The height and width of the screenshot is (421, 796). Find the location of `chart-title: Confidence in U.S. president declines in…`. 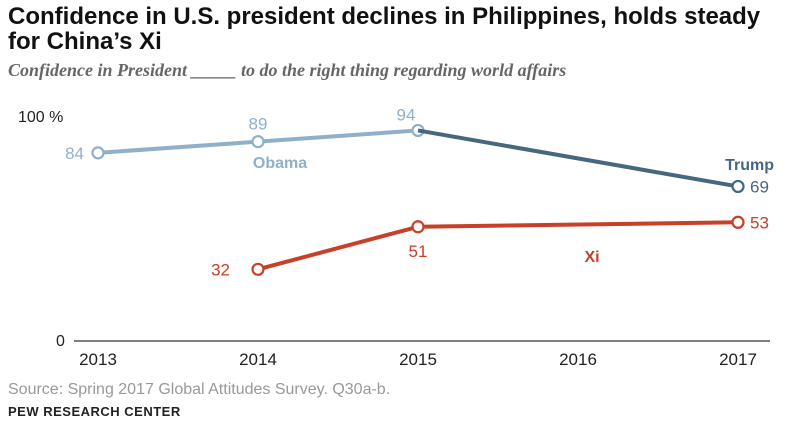

chart-title: Confidence in U.S. president declines in… is located at coordinates (384, 29).